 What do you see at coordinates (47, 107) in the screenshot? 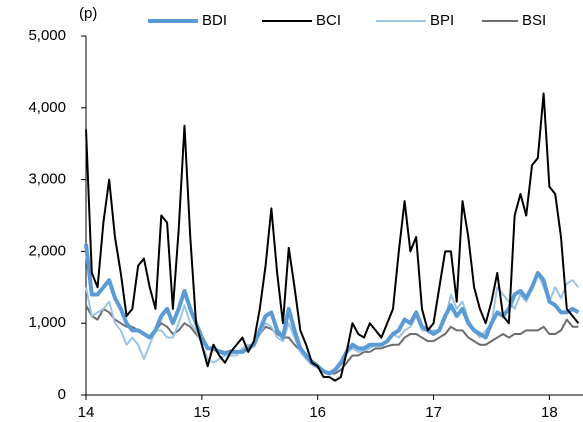
I see `y-tick-label: 4,000` at bounding box center [47, 107].